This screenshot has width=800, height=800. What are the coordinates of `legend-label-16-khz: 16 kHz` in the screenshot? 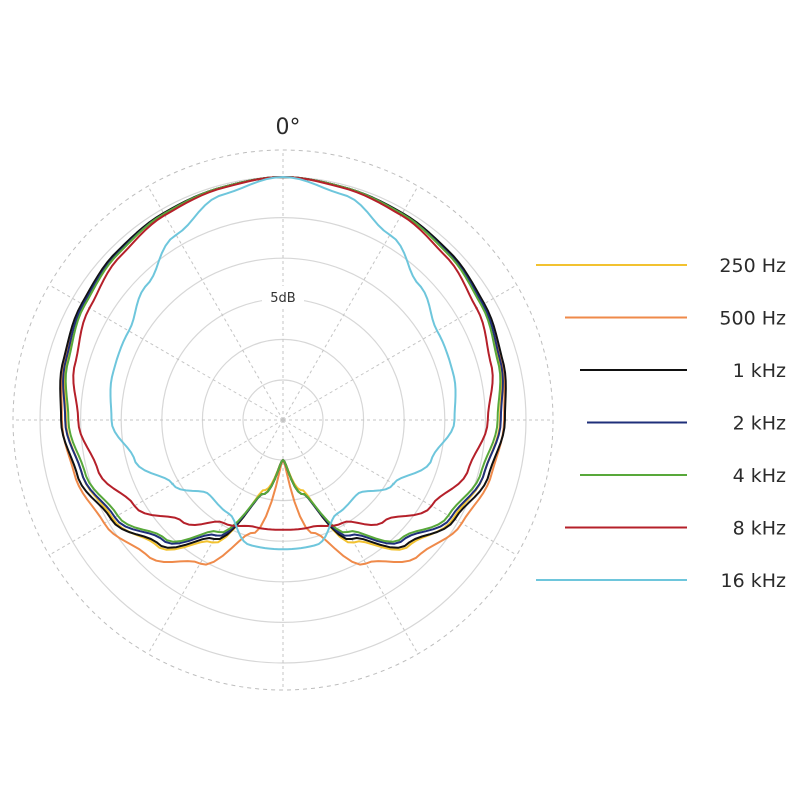 It's located at (754, 581).